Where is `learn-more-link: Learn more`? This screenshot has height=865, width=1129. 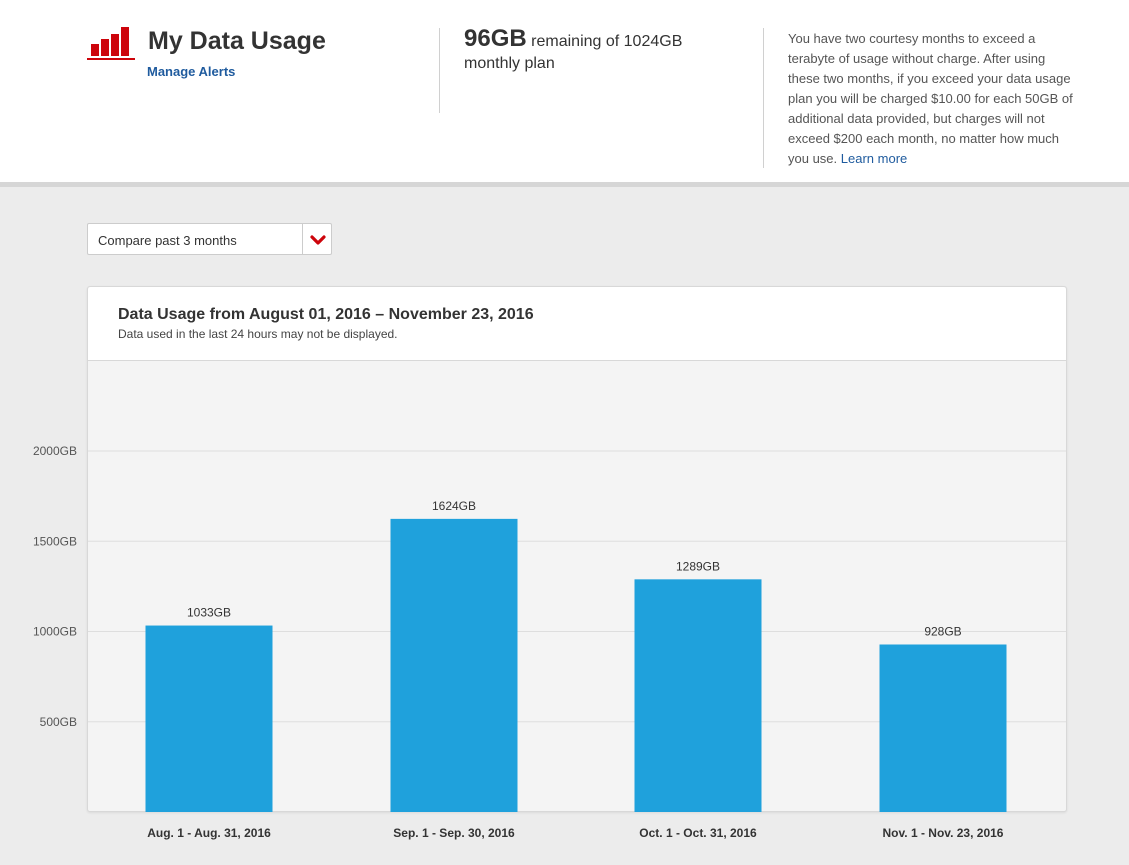
learn-more-link: Learn more is located at coordinates (874, 158).